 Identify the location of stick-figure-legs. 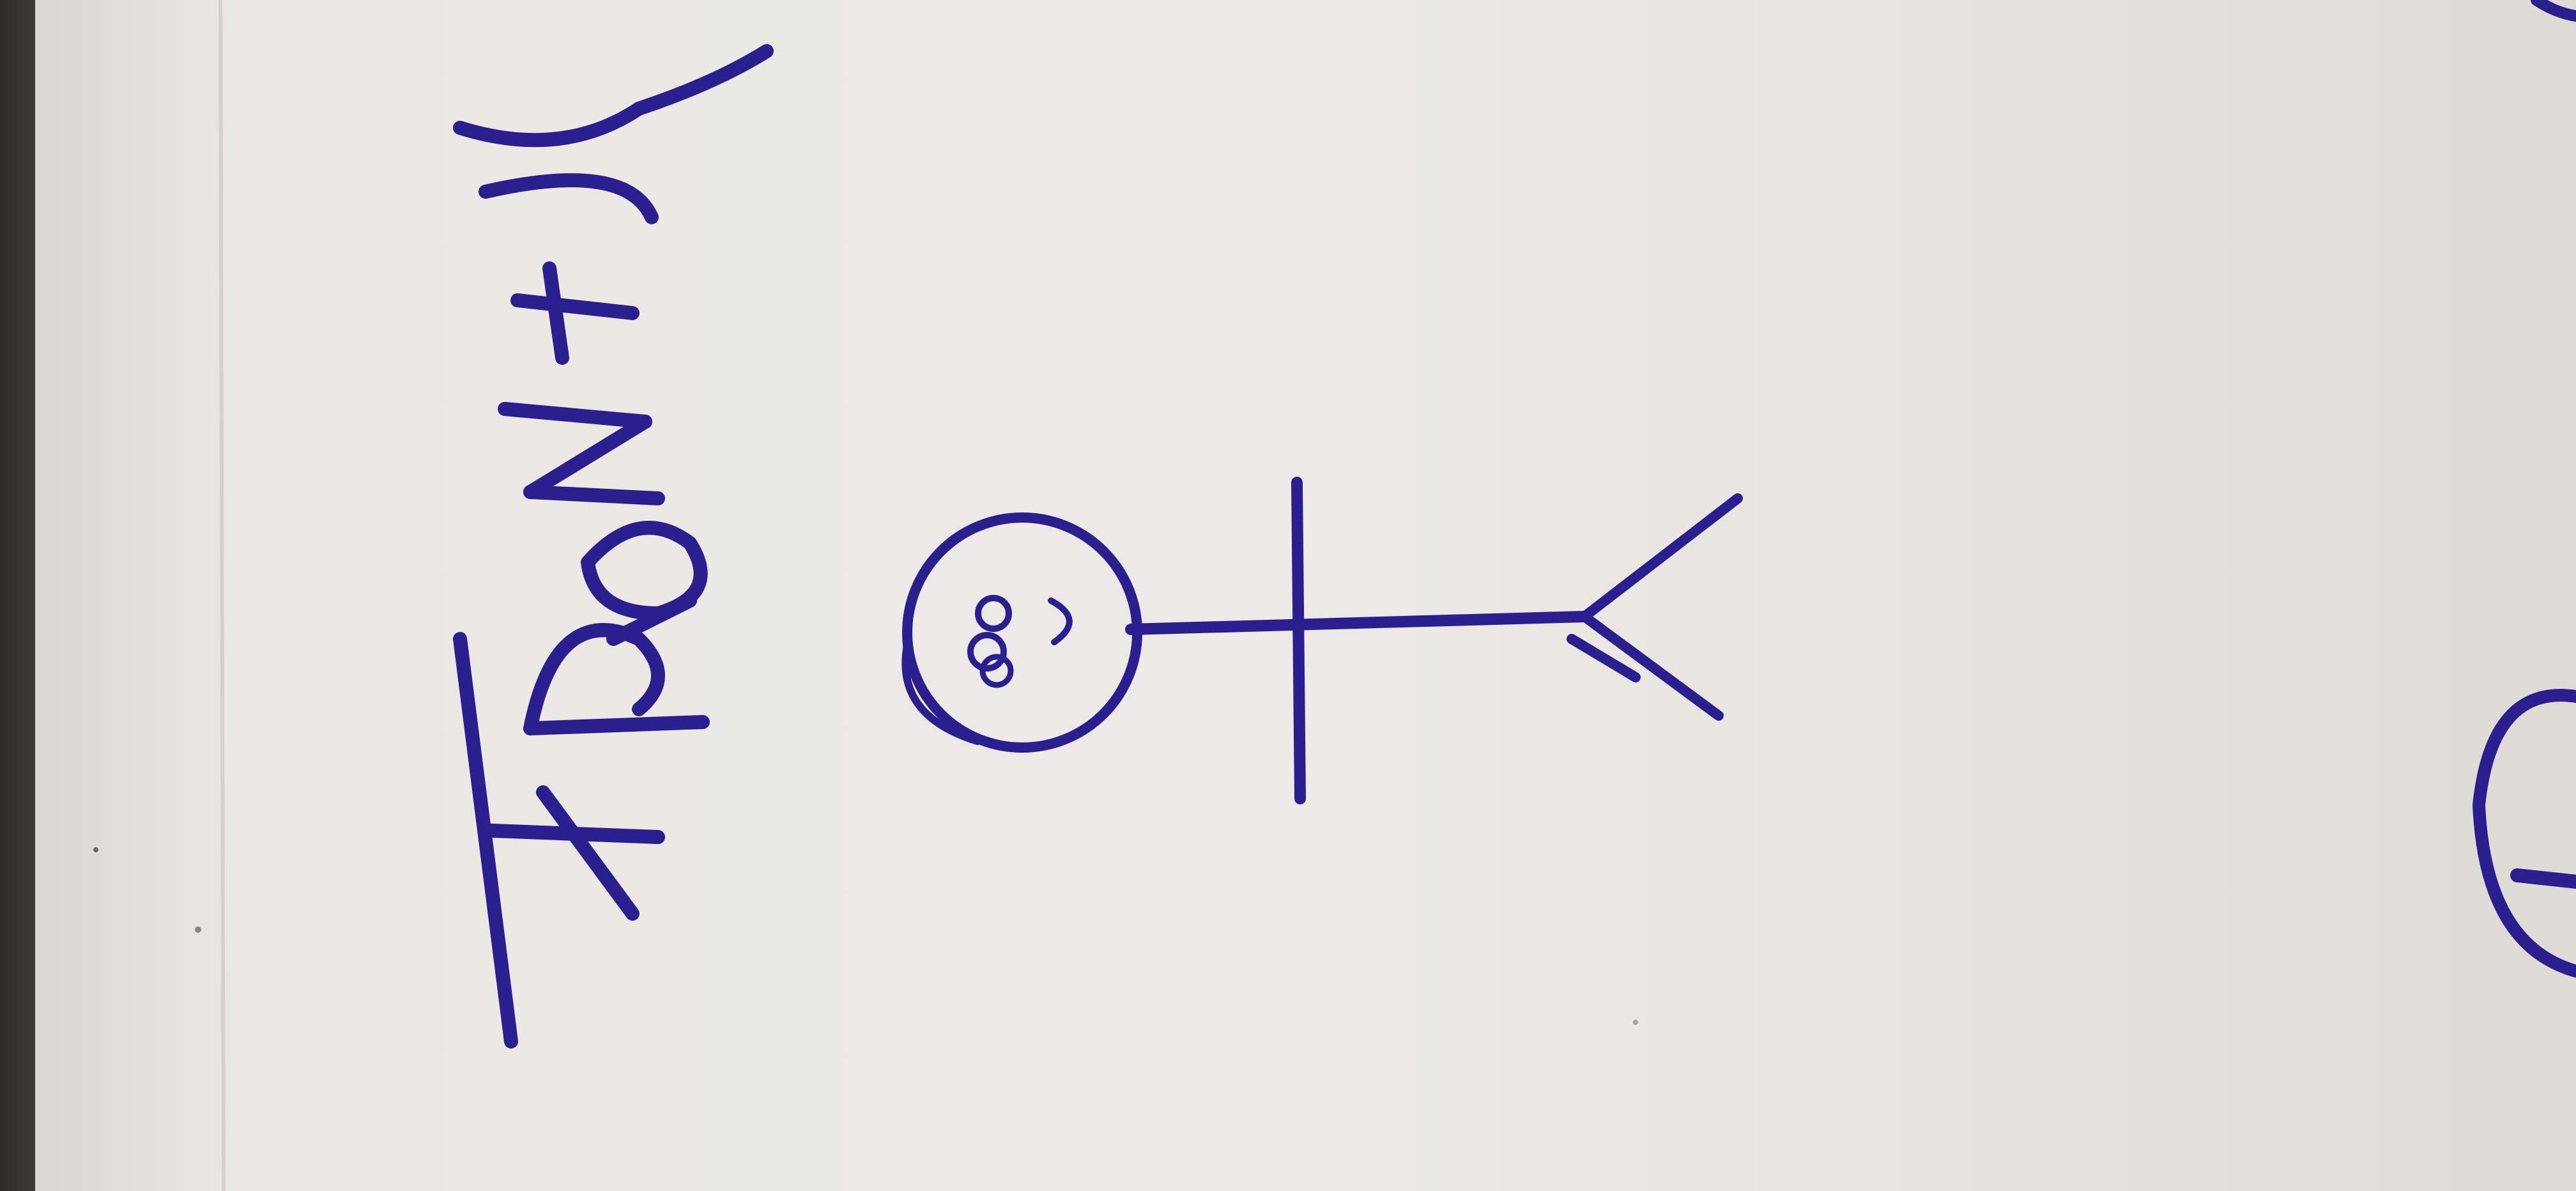
(1655, 607).